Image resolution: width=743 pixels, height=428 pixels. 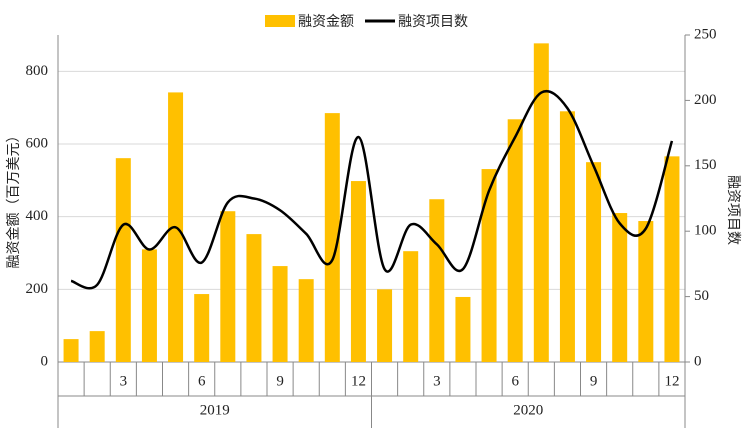 I want to click on y-tick-label: 0, so click(x=45, y=361).